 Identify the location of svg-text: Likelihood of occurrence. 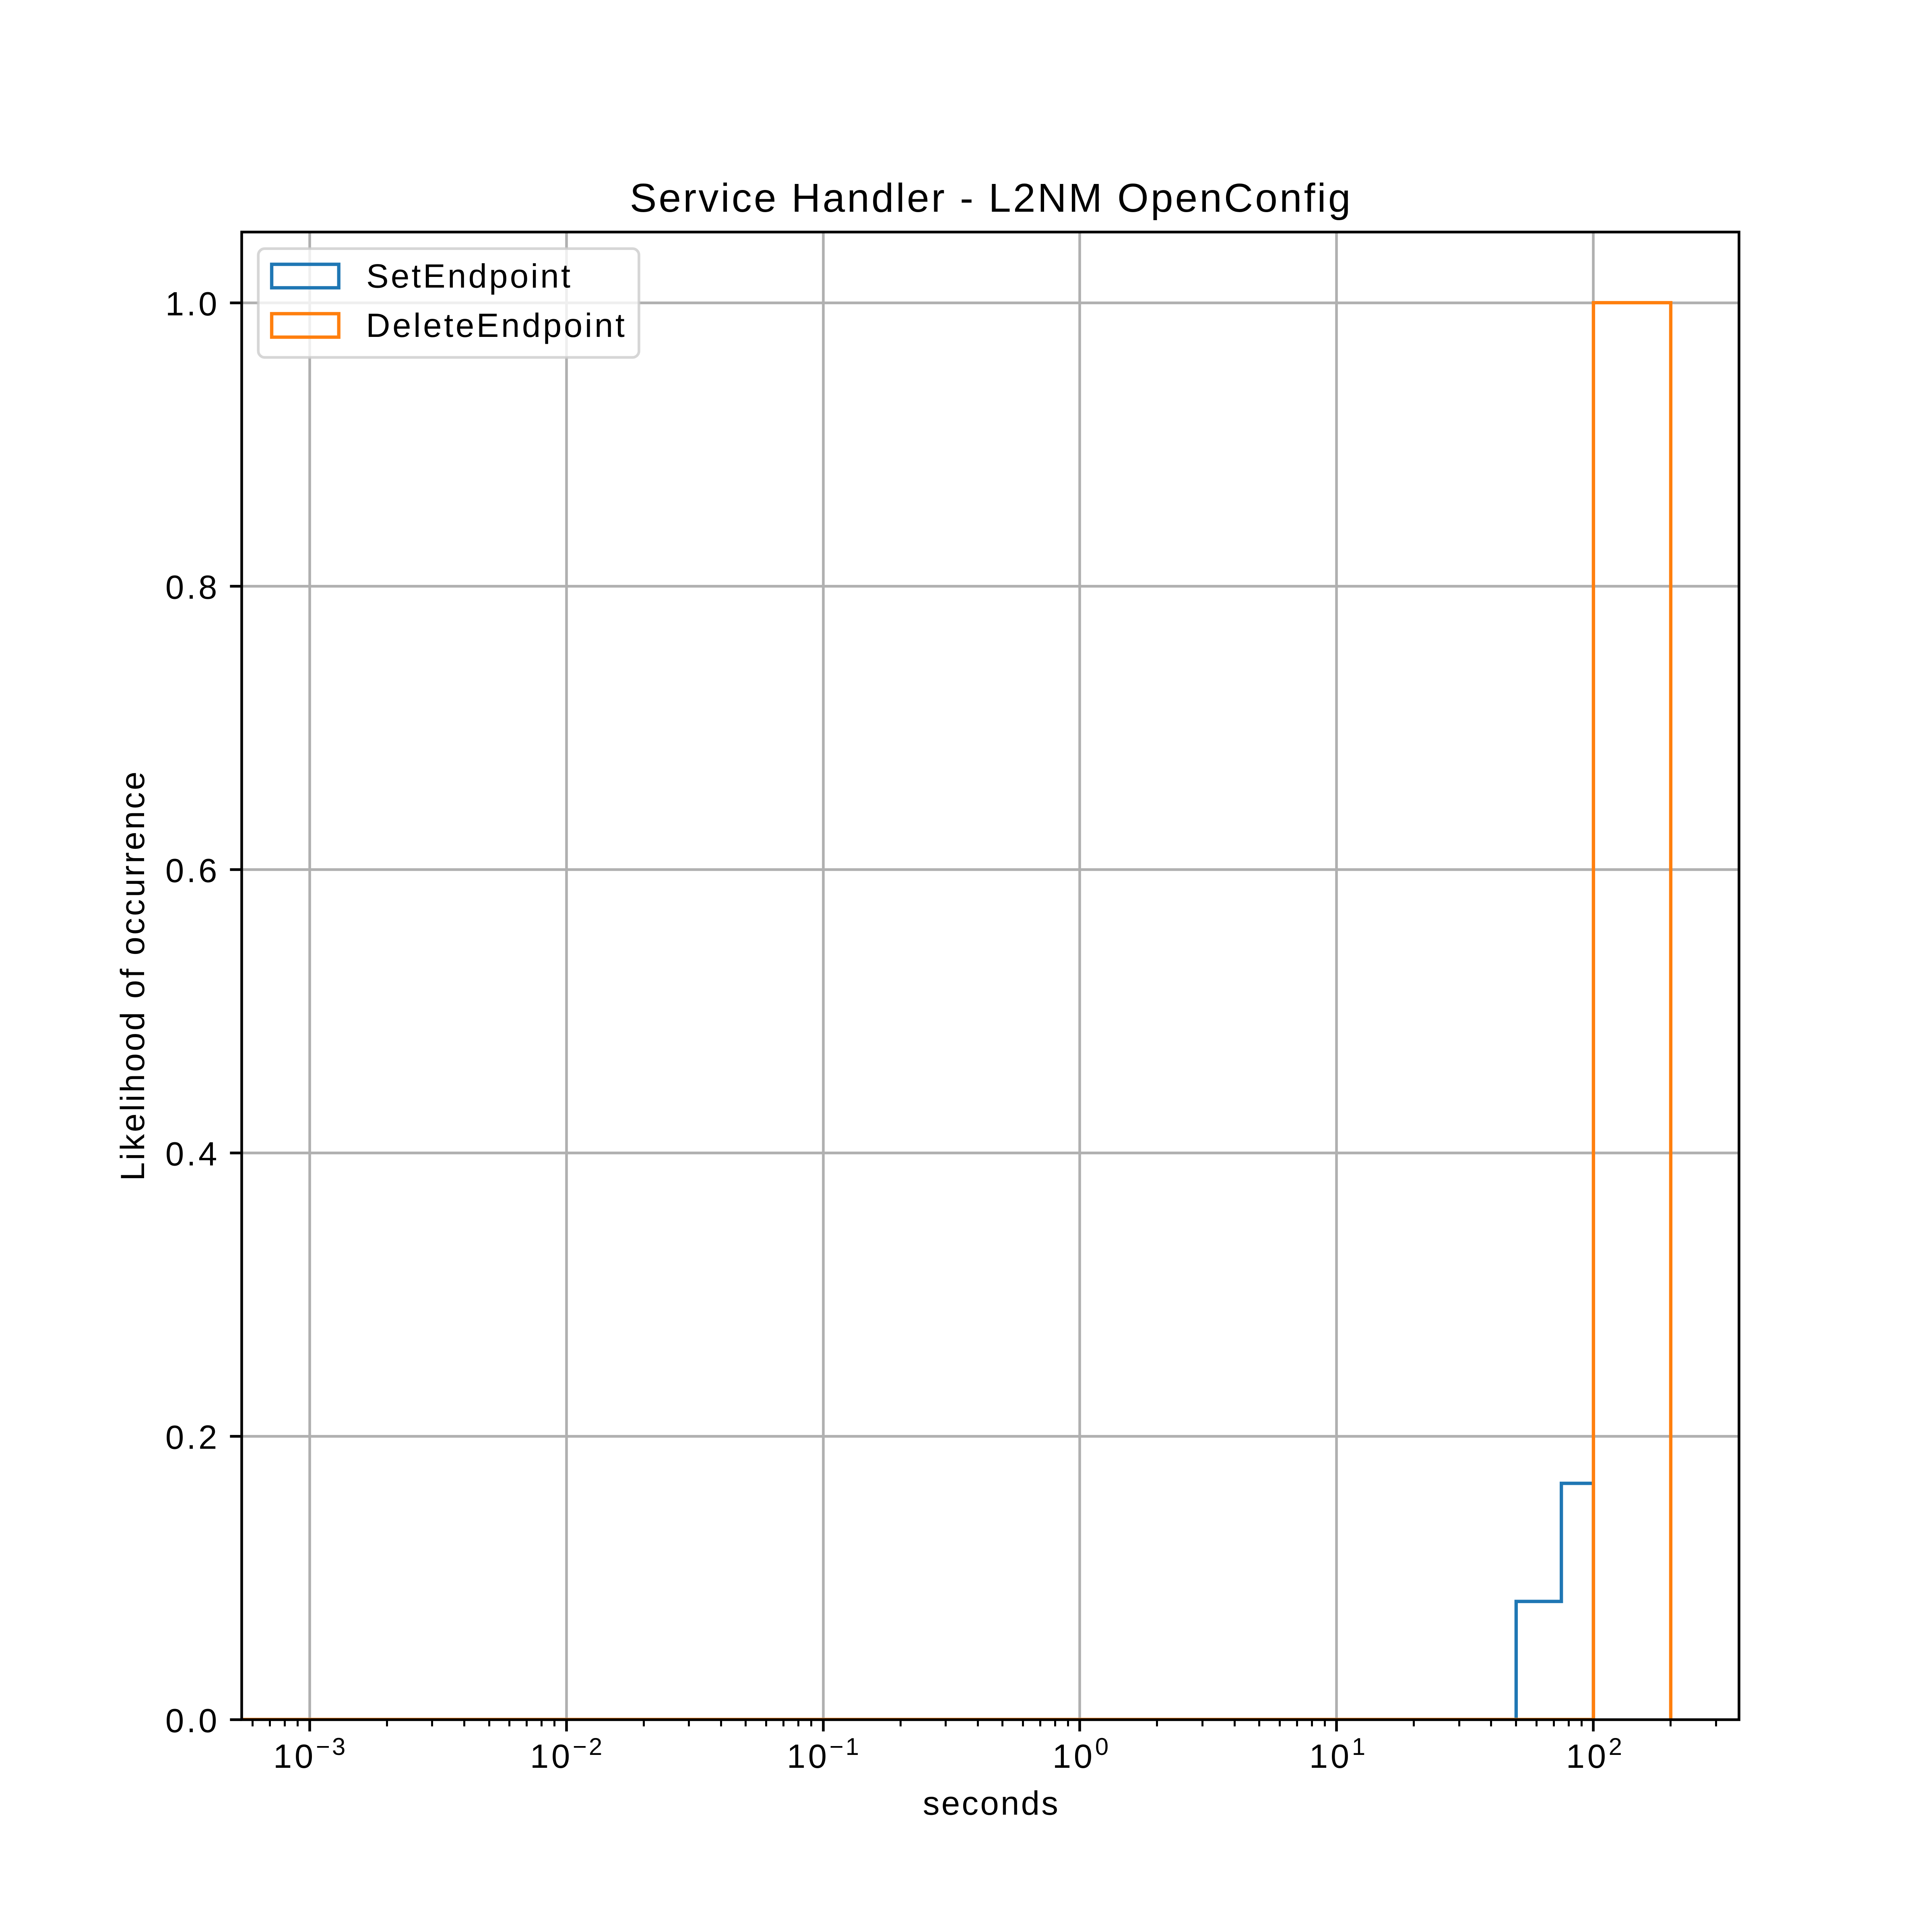
(132, 975).